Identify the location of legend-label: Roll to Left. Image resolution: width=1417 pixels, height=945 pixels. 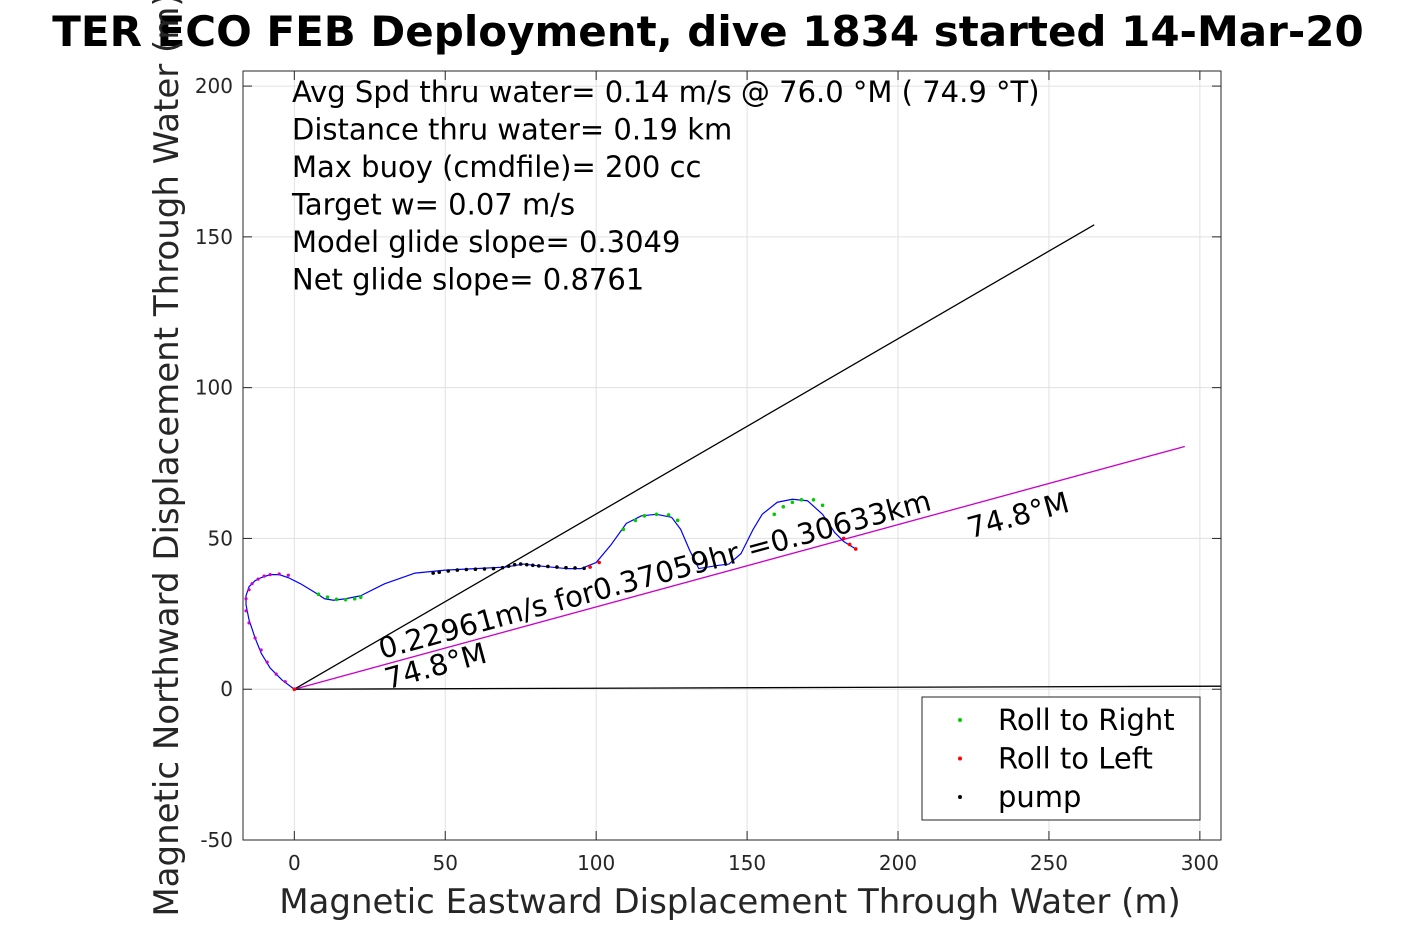
(1075, 759).